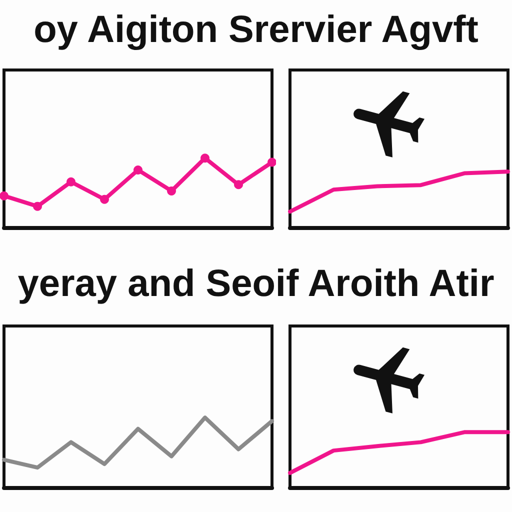 The height and width of the screenshot is (512, 512). Describe the element at coordinates (256, 284) in the screenshot. I see `chart-title: yeray and Seoif Aroith Atir` at that location.